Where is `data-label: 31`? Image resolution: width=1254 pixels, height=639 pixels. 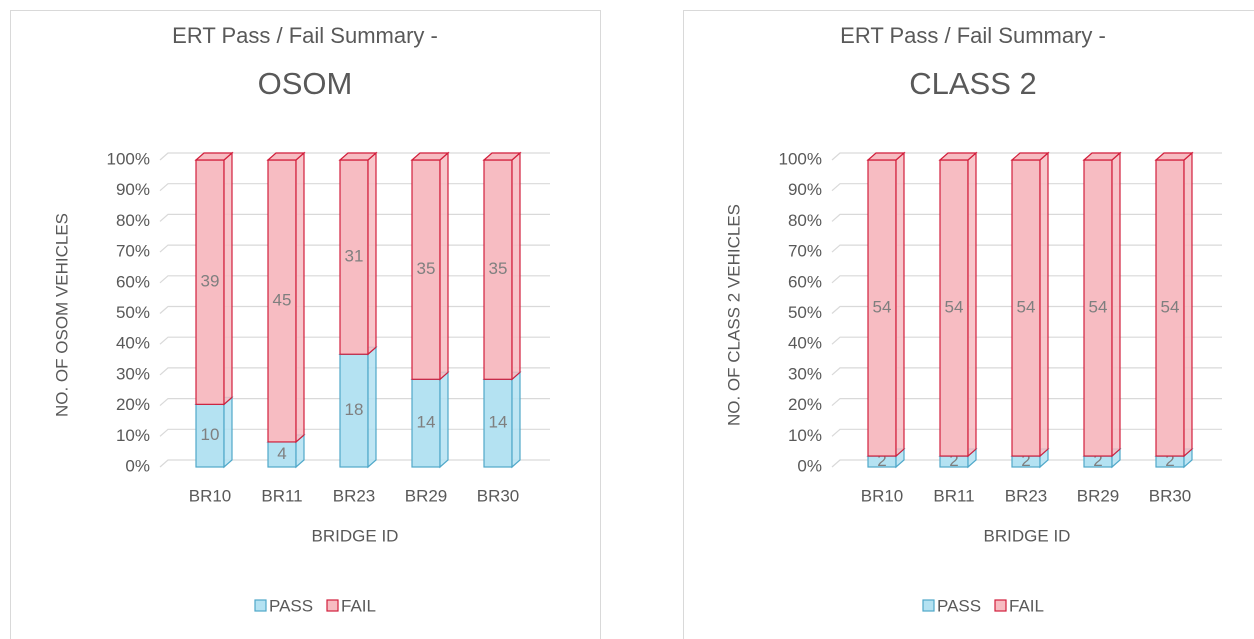 data-label: 31 is located at coordinates (354, 256).